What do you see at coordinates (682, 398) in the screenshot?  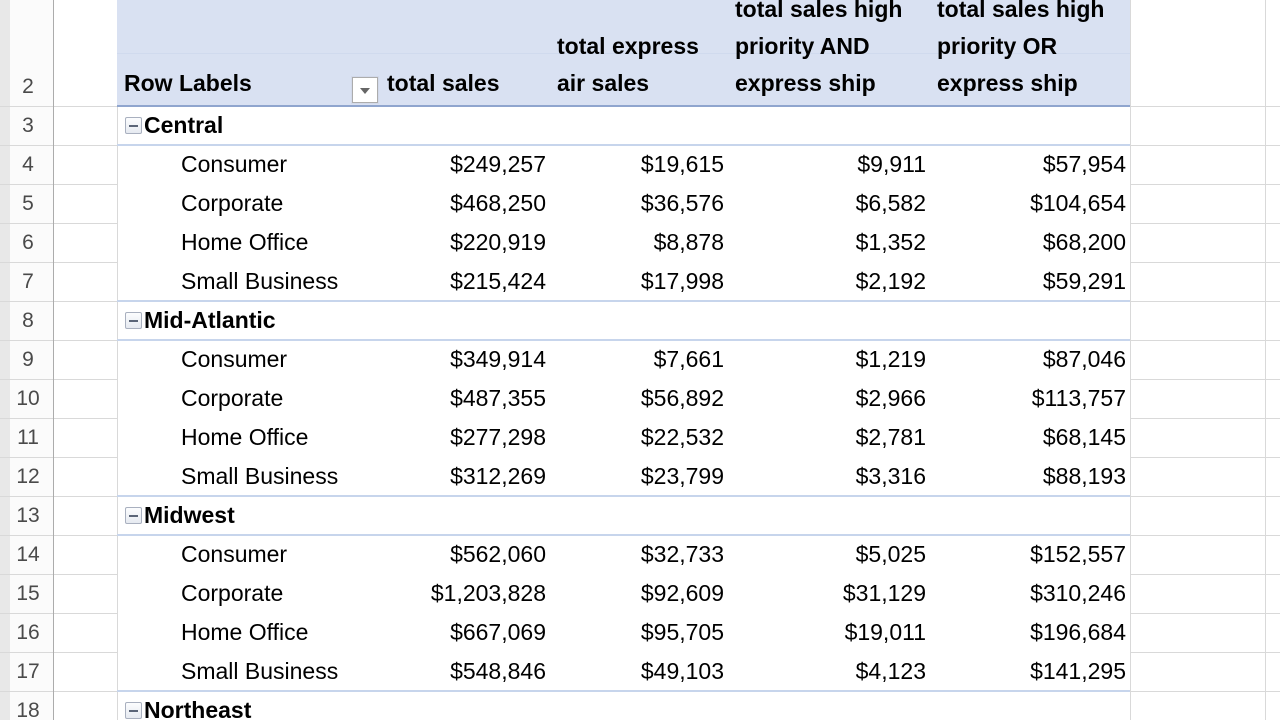 I see `cell-express-air-sales: $56,892` at bounding box center [682, 398].